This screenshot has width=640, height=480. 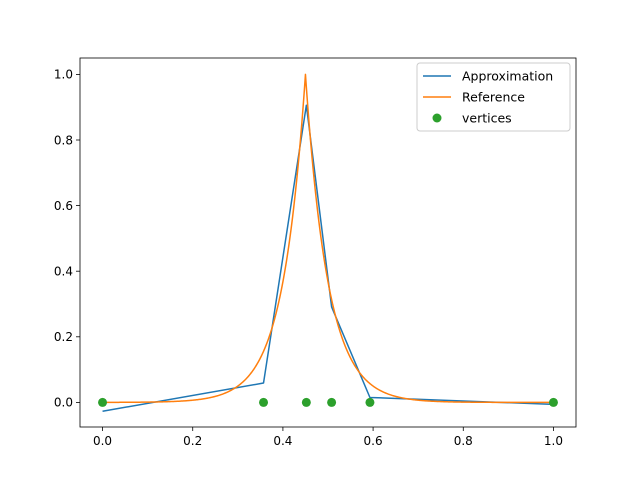 I want to click on y-tick-label: 0.2, so click(x=63, y=337).